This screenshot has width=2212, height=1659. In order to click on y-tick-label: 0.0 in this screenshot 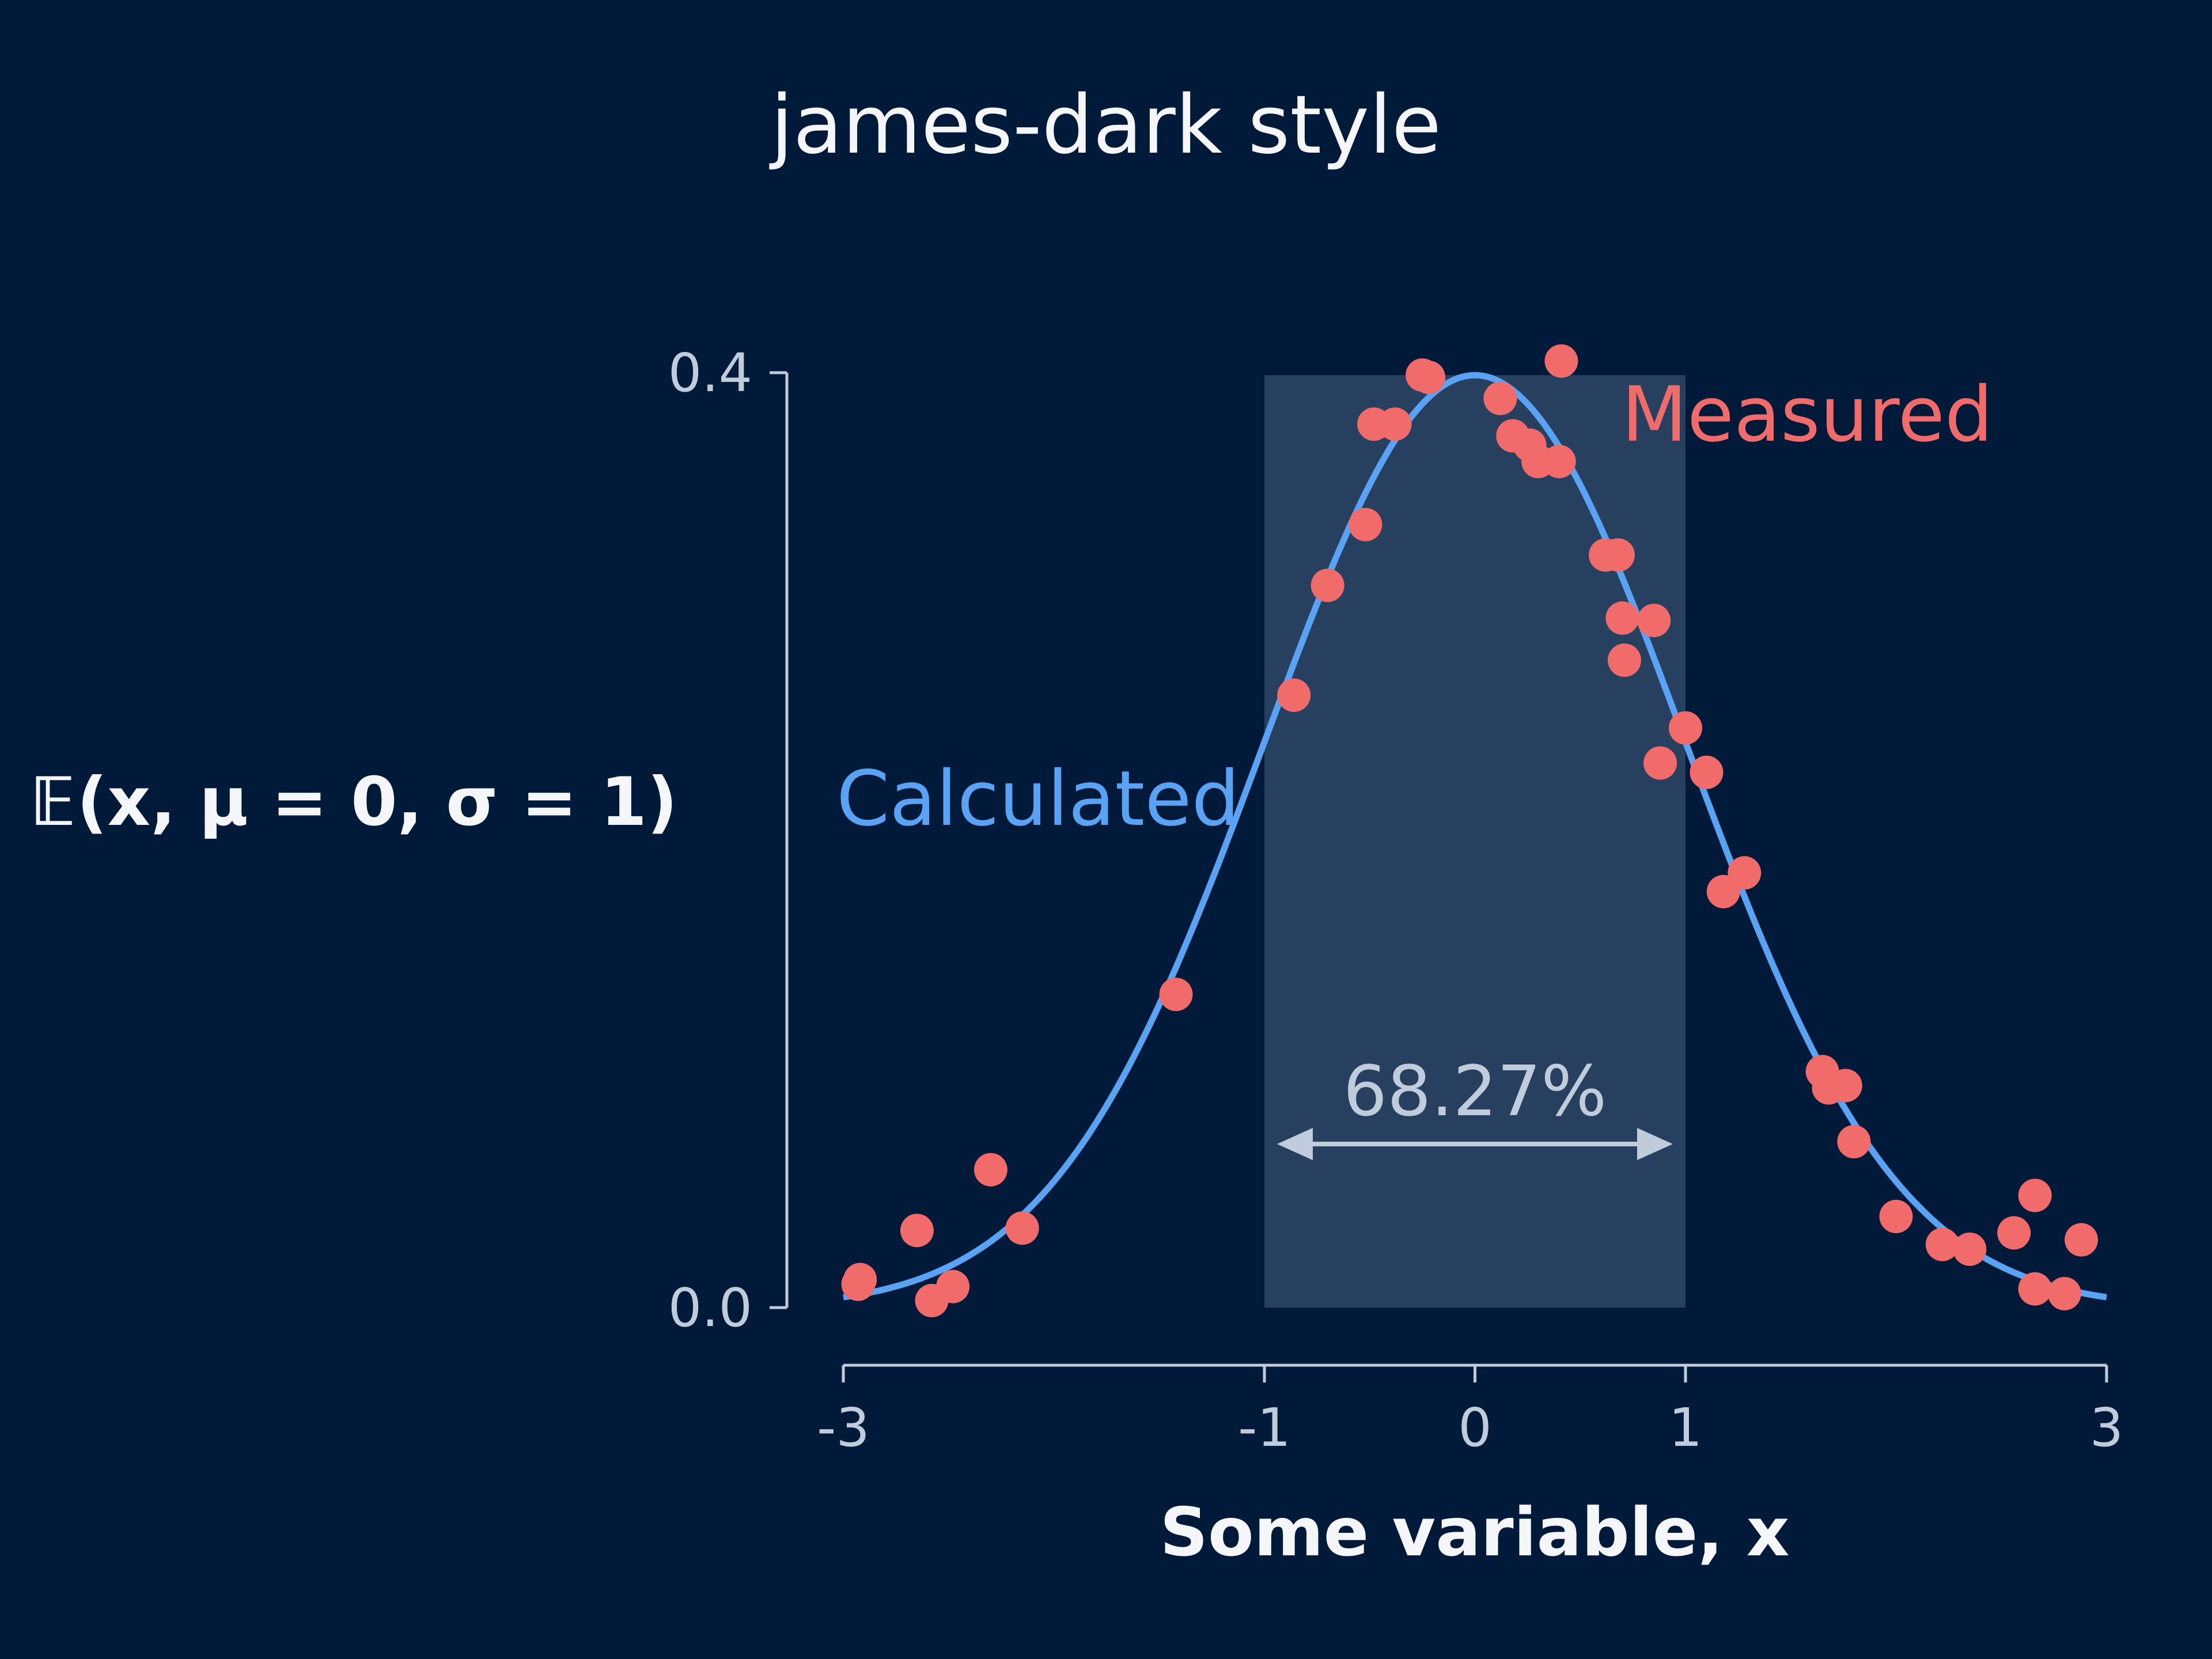, I will do `click(710, 1308)`.